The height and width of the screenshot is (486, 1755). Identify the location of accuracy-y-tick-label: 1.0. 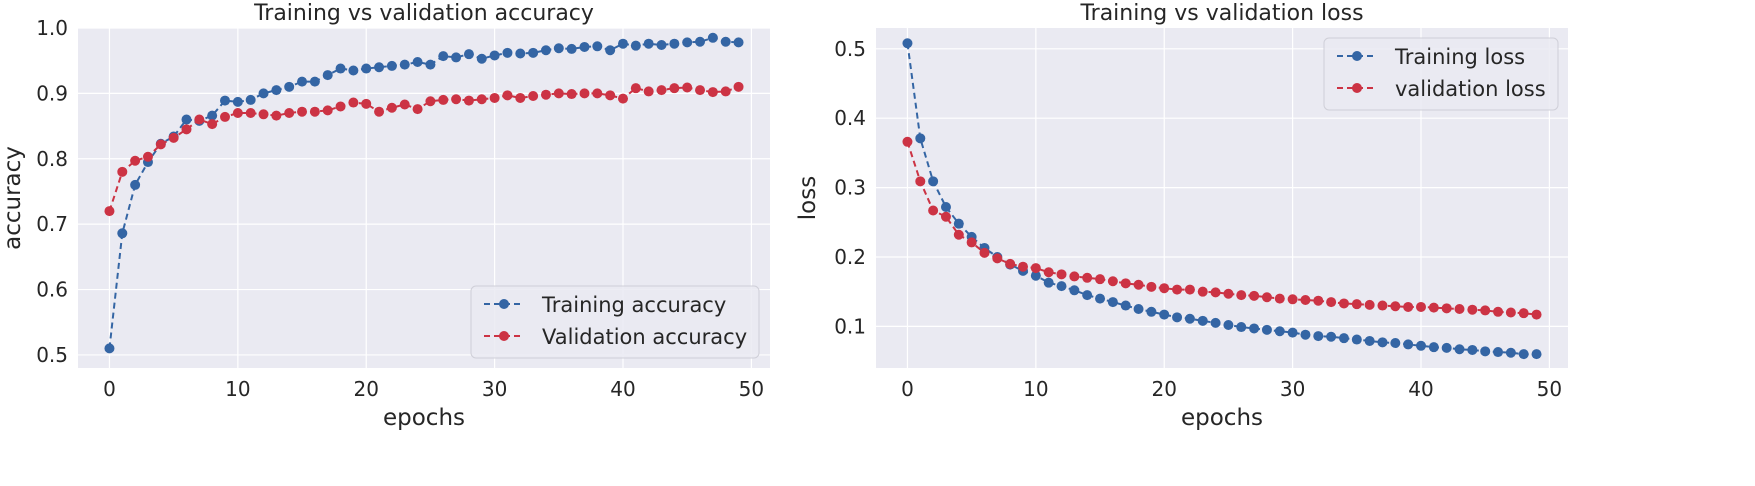
(52, 28).